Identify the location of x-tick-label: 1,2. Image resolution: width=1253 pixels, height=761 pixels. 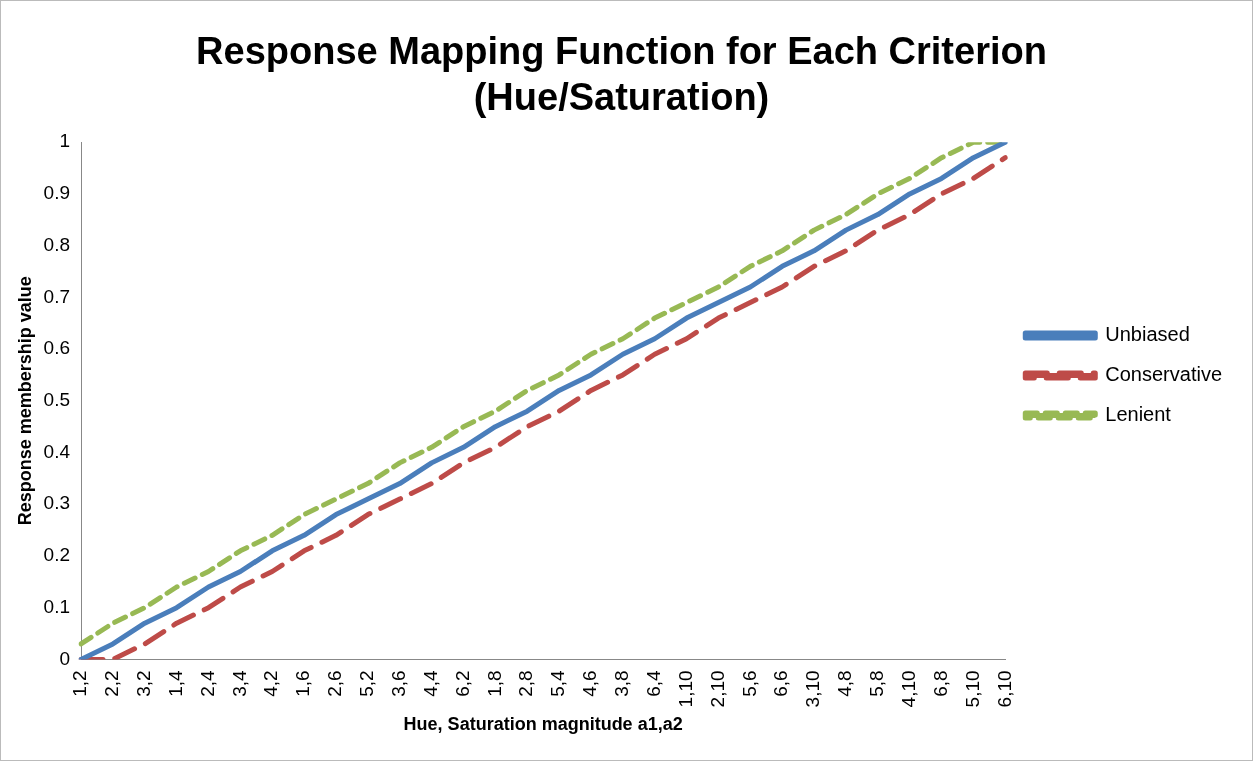
(80, 683).